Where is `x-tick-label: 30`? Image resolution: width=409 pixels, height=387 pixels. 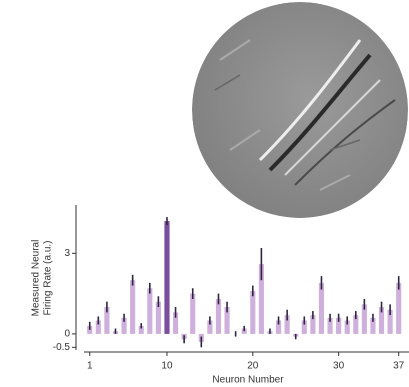
x-tick-label: 30 is located at coordinates (339, 366).